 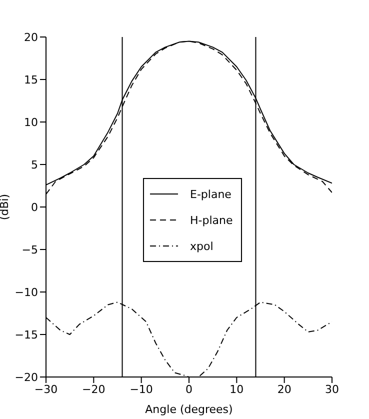 I want to click on y-tick-label: 0, so click(x=34, y=207).